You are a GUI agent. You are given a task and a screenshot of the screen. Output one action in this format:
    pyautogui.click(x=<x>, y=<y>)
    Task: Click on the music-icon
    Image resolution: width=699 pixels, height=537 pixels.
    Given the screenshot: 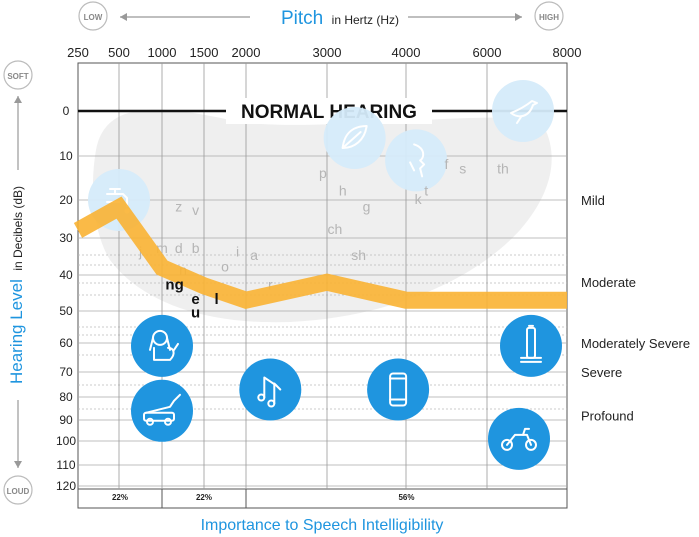 What is the action you would take?
    pyautogui.click(x=270, y=389)
    